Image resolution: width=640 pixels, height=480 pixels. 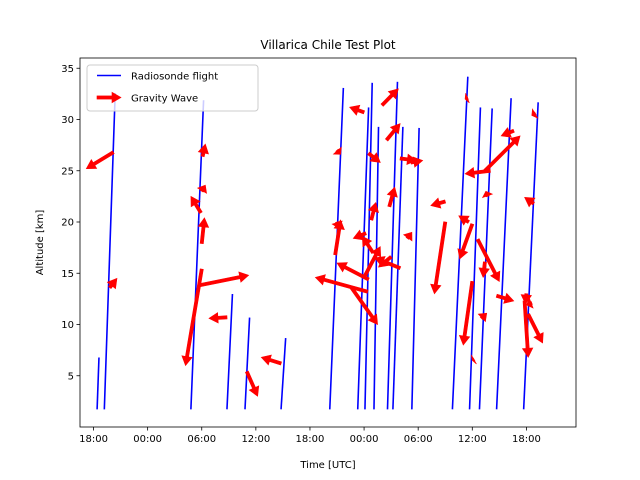 What do you see at coordinates (174, 77) in the screenshot?
I see `legend-flight-label: Radiosonde flight` at bounding box center [174, 77].